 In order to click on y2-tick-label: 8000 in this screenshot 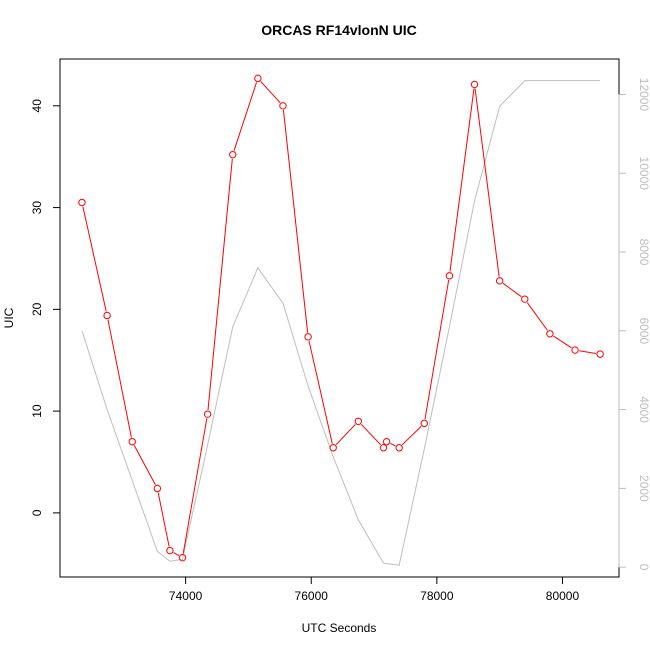, I will do `click(643, 252)`.